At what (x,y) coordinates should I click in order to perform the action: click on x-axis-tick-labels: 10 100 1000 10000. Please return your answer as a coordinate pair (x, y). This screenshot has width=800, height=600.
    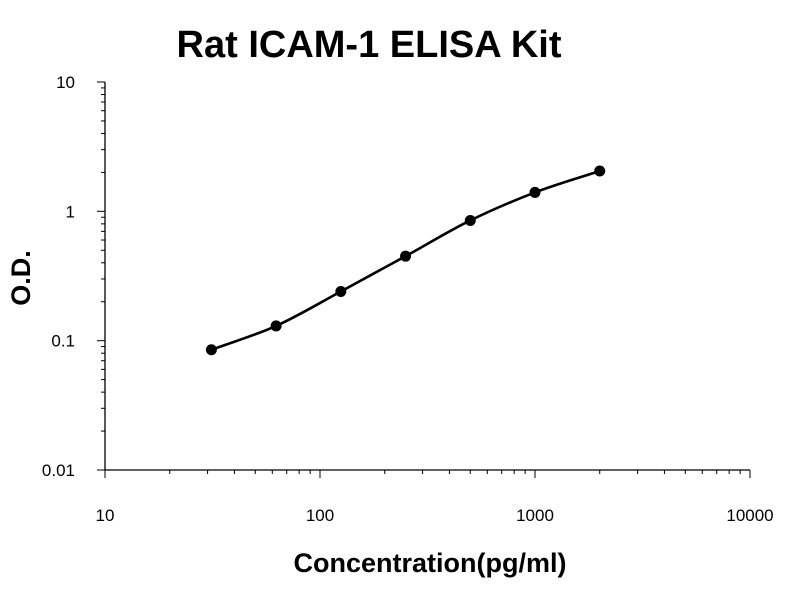
    Looking at the image, I should click on (435, 515).